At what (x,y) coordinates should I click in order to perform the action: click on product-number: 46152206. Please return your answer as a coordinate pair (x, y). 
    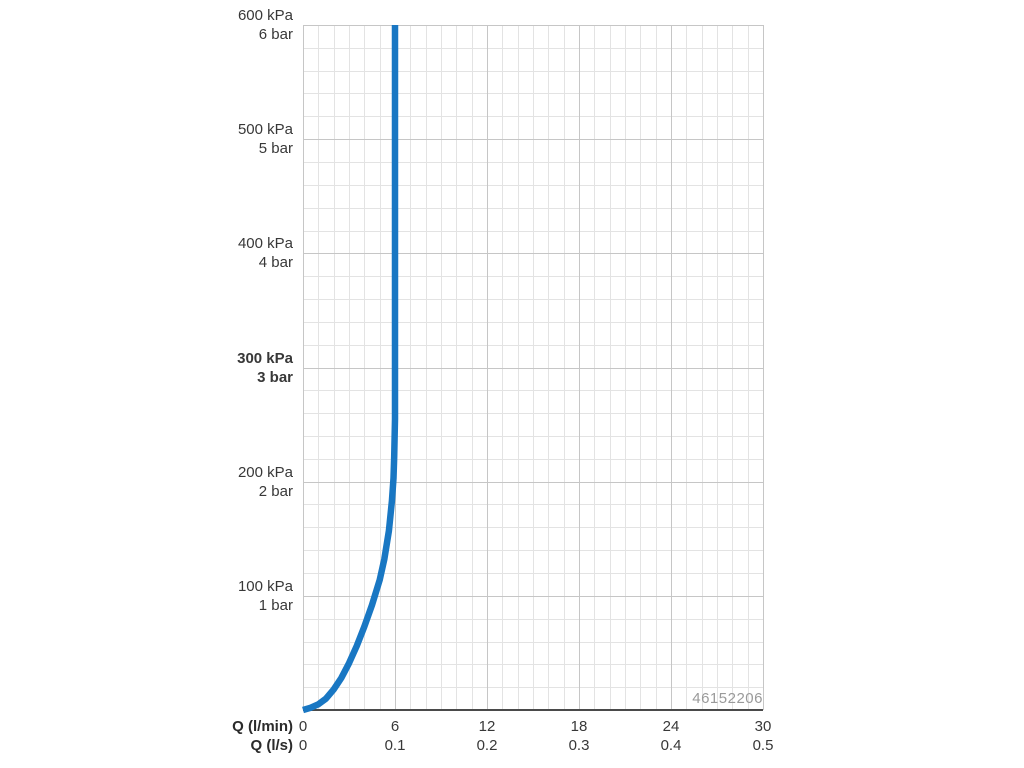
    Looking at the image, I should click on (727, 698).